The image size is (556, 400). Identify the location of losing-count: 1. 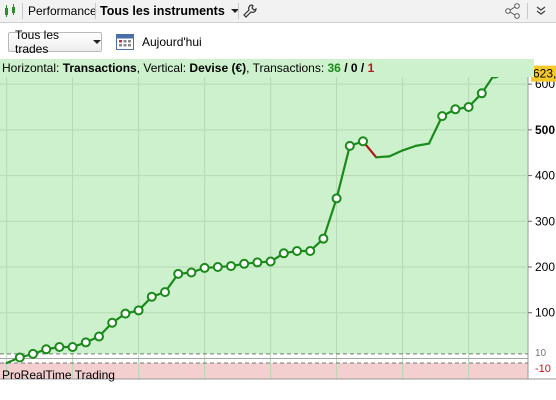
(371, 68).